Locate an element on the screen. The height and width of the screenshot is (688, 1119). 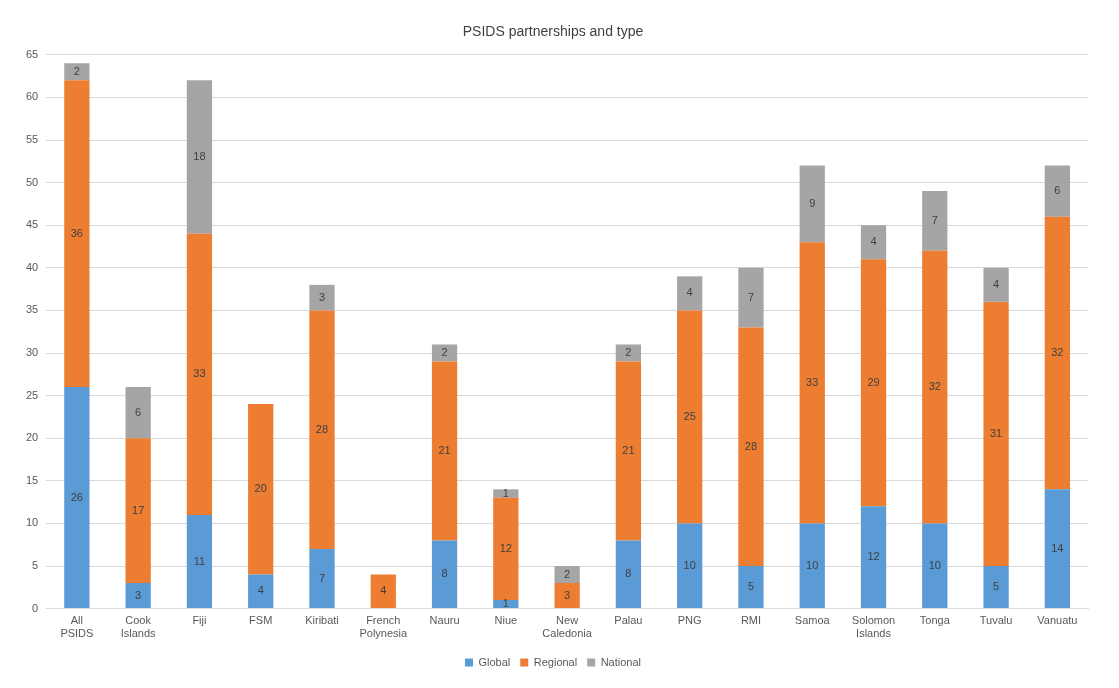
data-label: 14 is located at coordinates (1057, 547).